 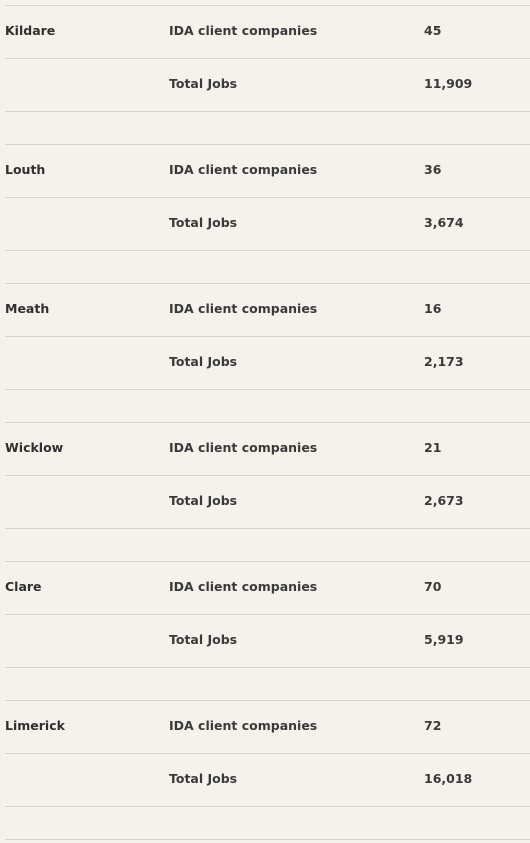 What do you see at coordinates (444, 222) in the screenshot?
I see `metric-value: 3,674` at bounding box center [444, 222].